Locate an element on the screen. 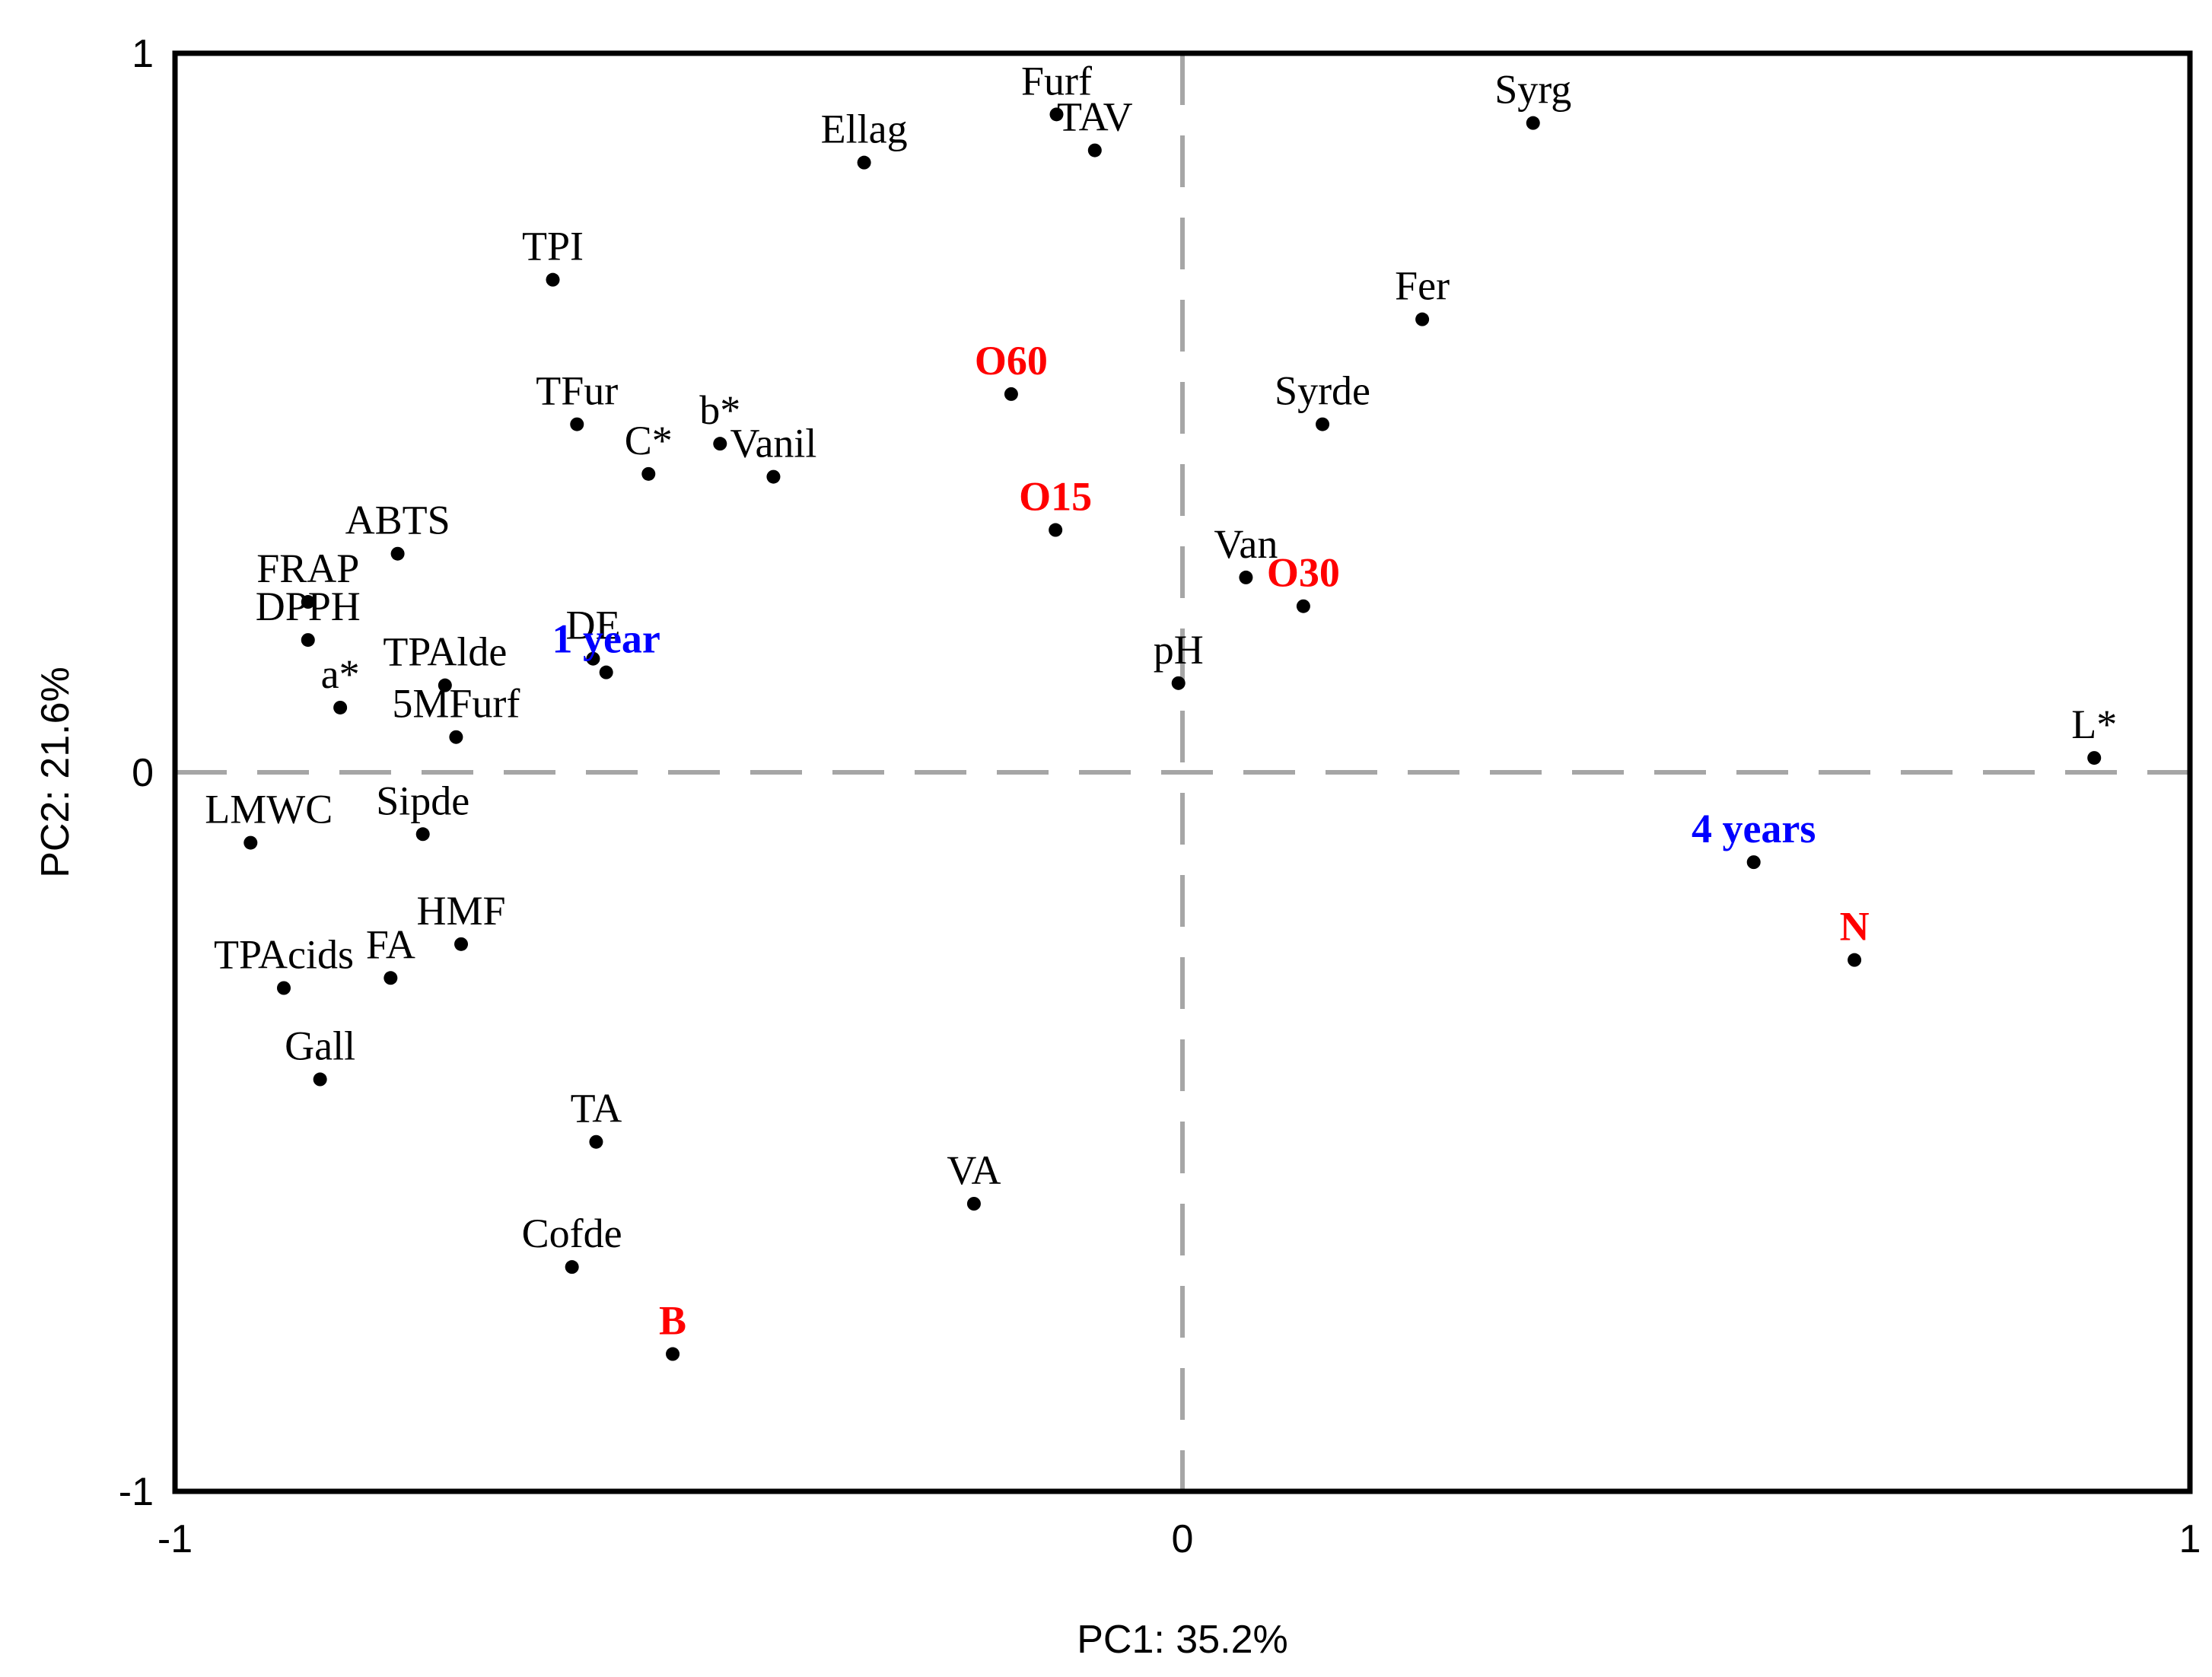 The height and width of the screenshot is (1677, 2212). data-point: TPAlde is located at coordinates (445, 660).